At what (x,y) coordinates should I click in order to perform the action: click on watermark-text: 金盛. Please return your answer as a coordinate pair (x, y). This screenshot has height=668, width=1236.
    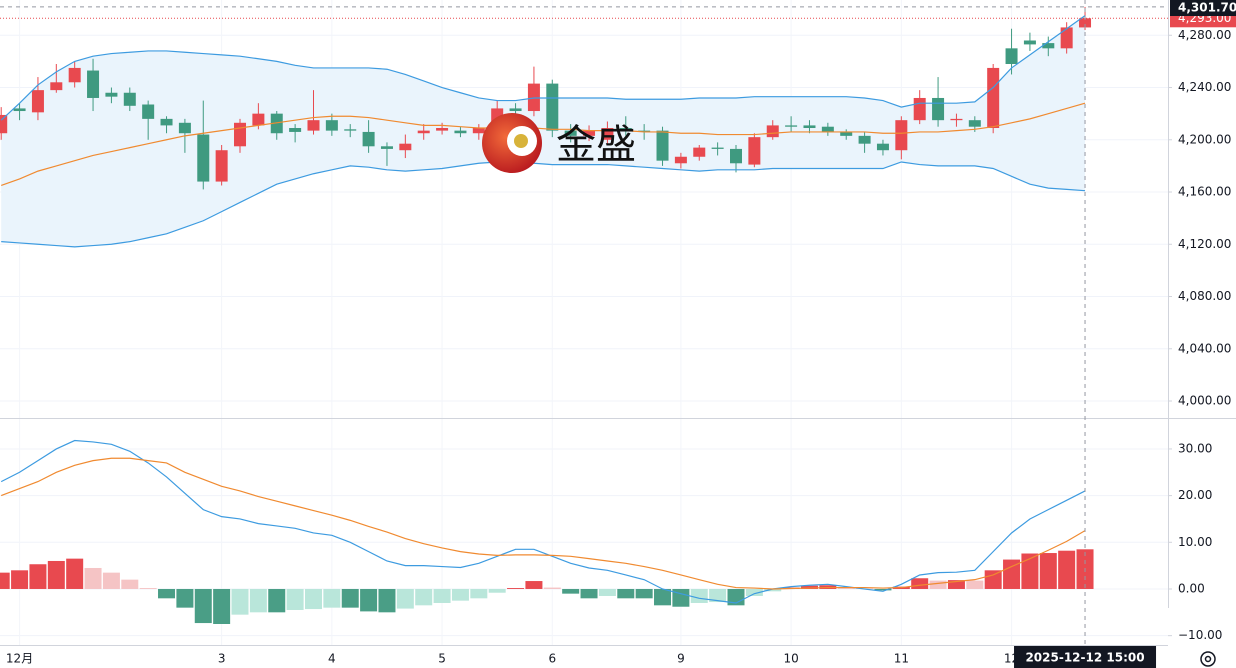
    Looking at the image, I should click on (596, 145).